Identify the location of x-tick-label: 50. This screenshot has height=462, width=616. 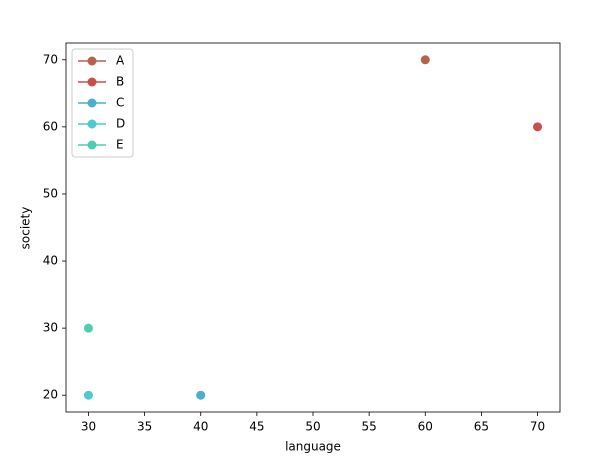
(312, 427).